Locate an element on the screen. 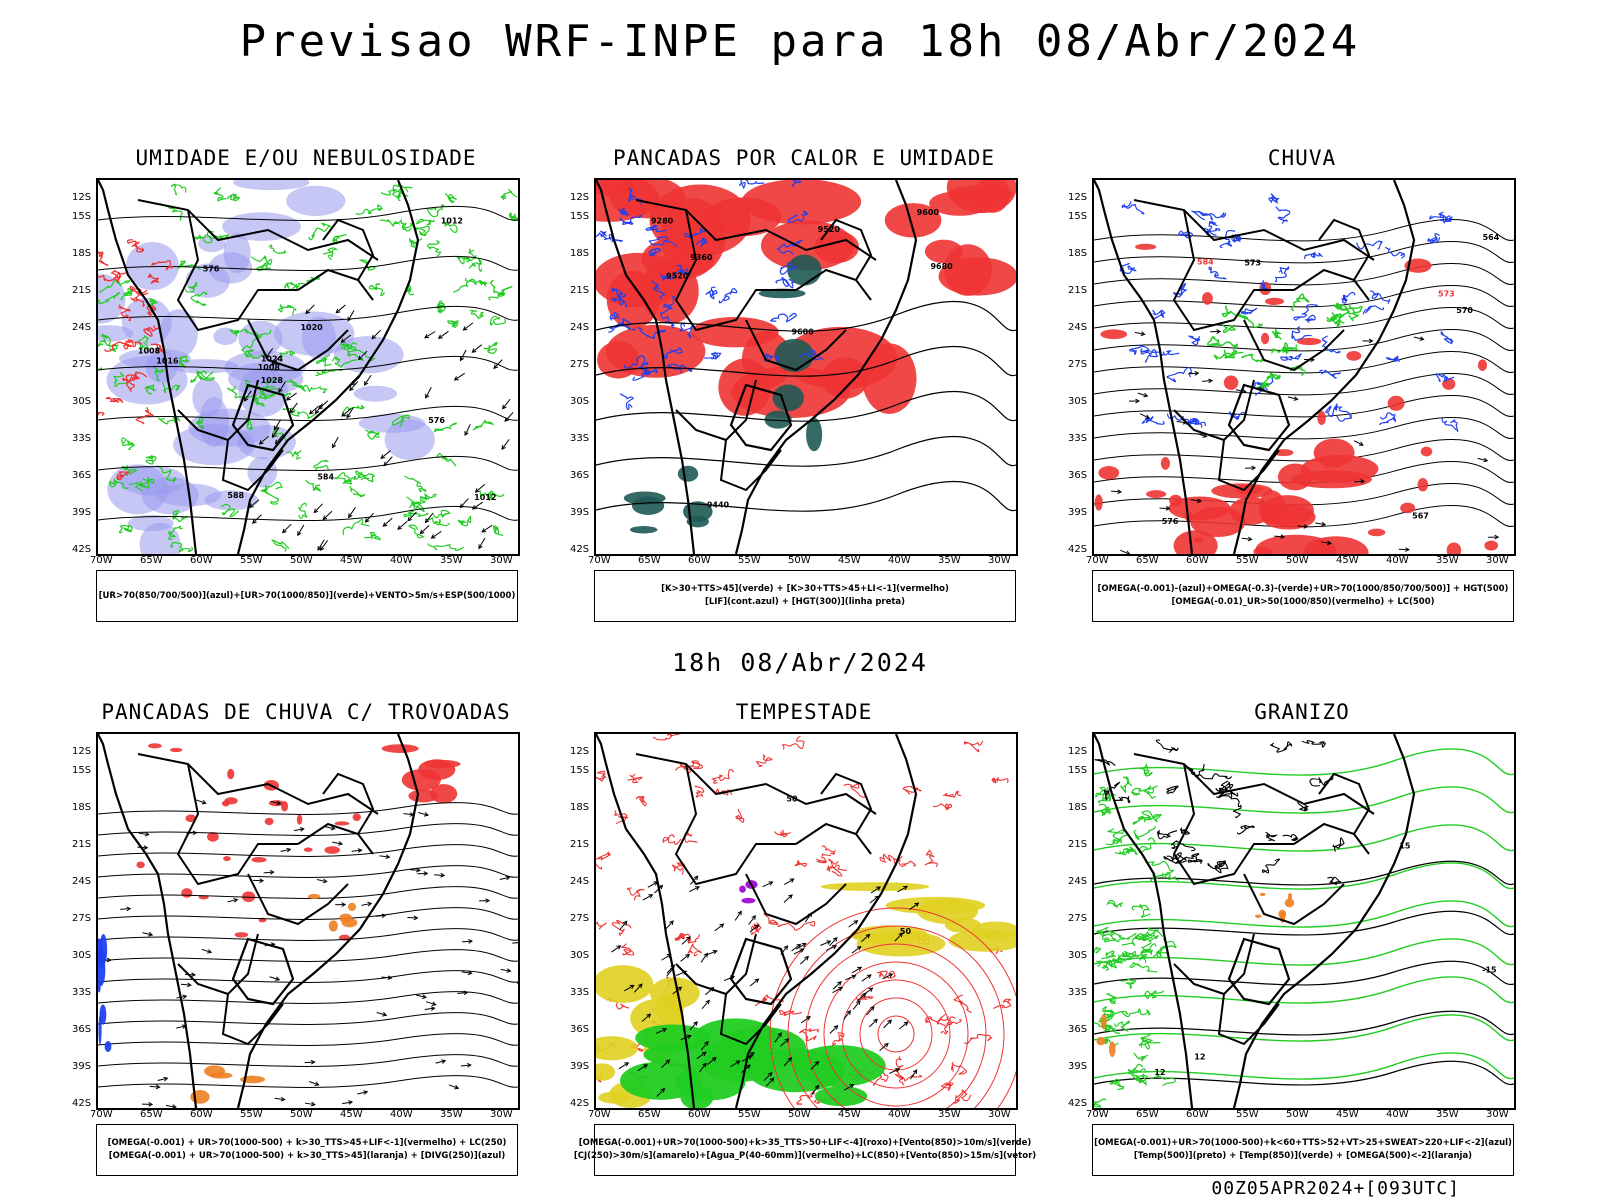 The width and height of the screenshot is (1600, 1200). contour-label: 9680 is located at coordinates (941, 266).